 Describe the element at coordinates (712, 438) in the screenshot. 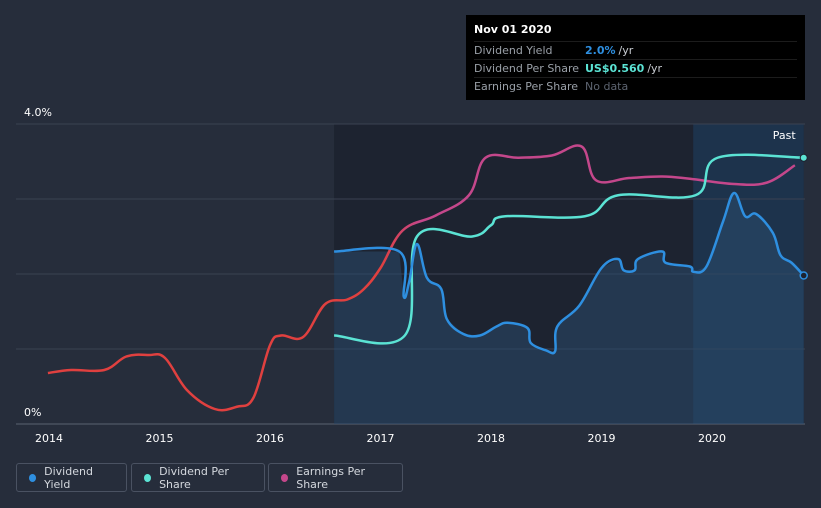

I see `x-tick-label: 2020` at that location.